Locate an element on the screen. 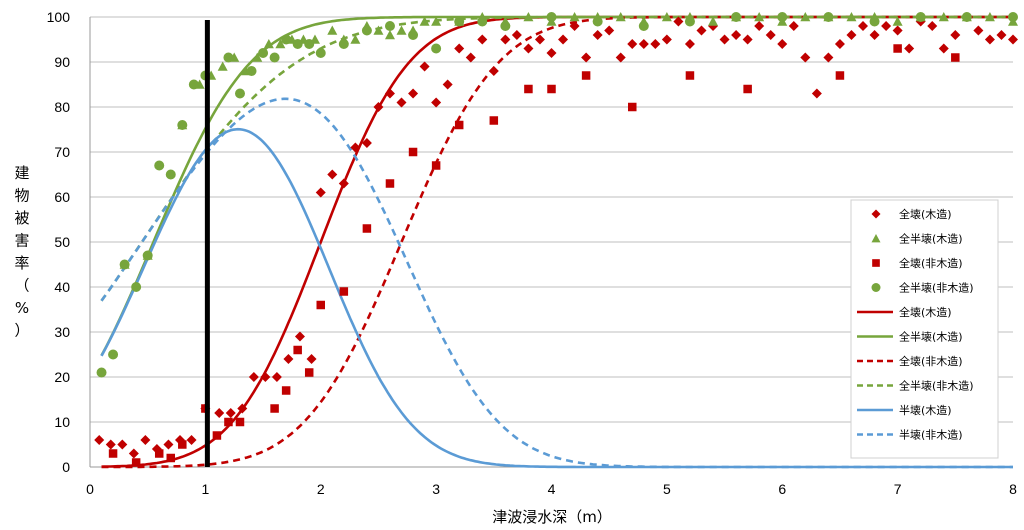 This screenshot has height=530, width=1024. x-tick-label: 5 is located at coordinates (667, 489).